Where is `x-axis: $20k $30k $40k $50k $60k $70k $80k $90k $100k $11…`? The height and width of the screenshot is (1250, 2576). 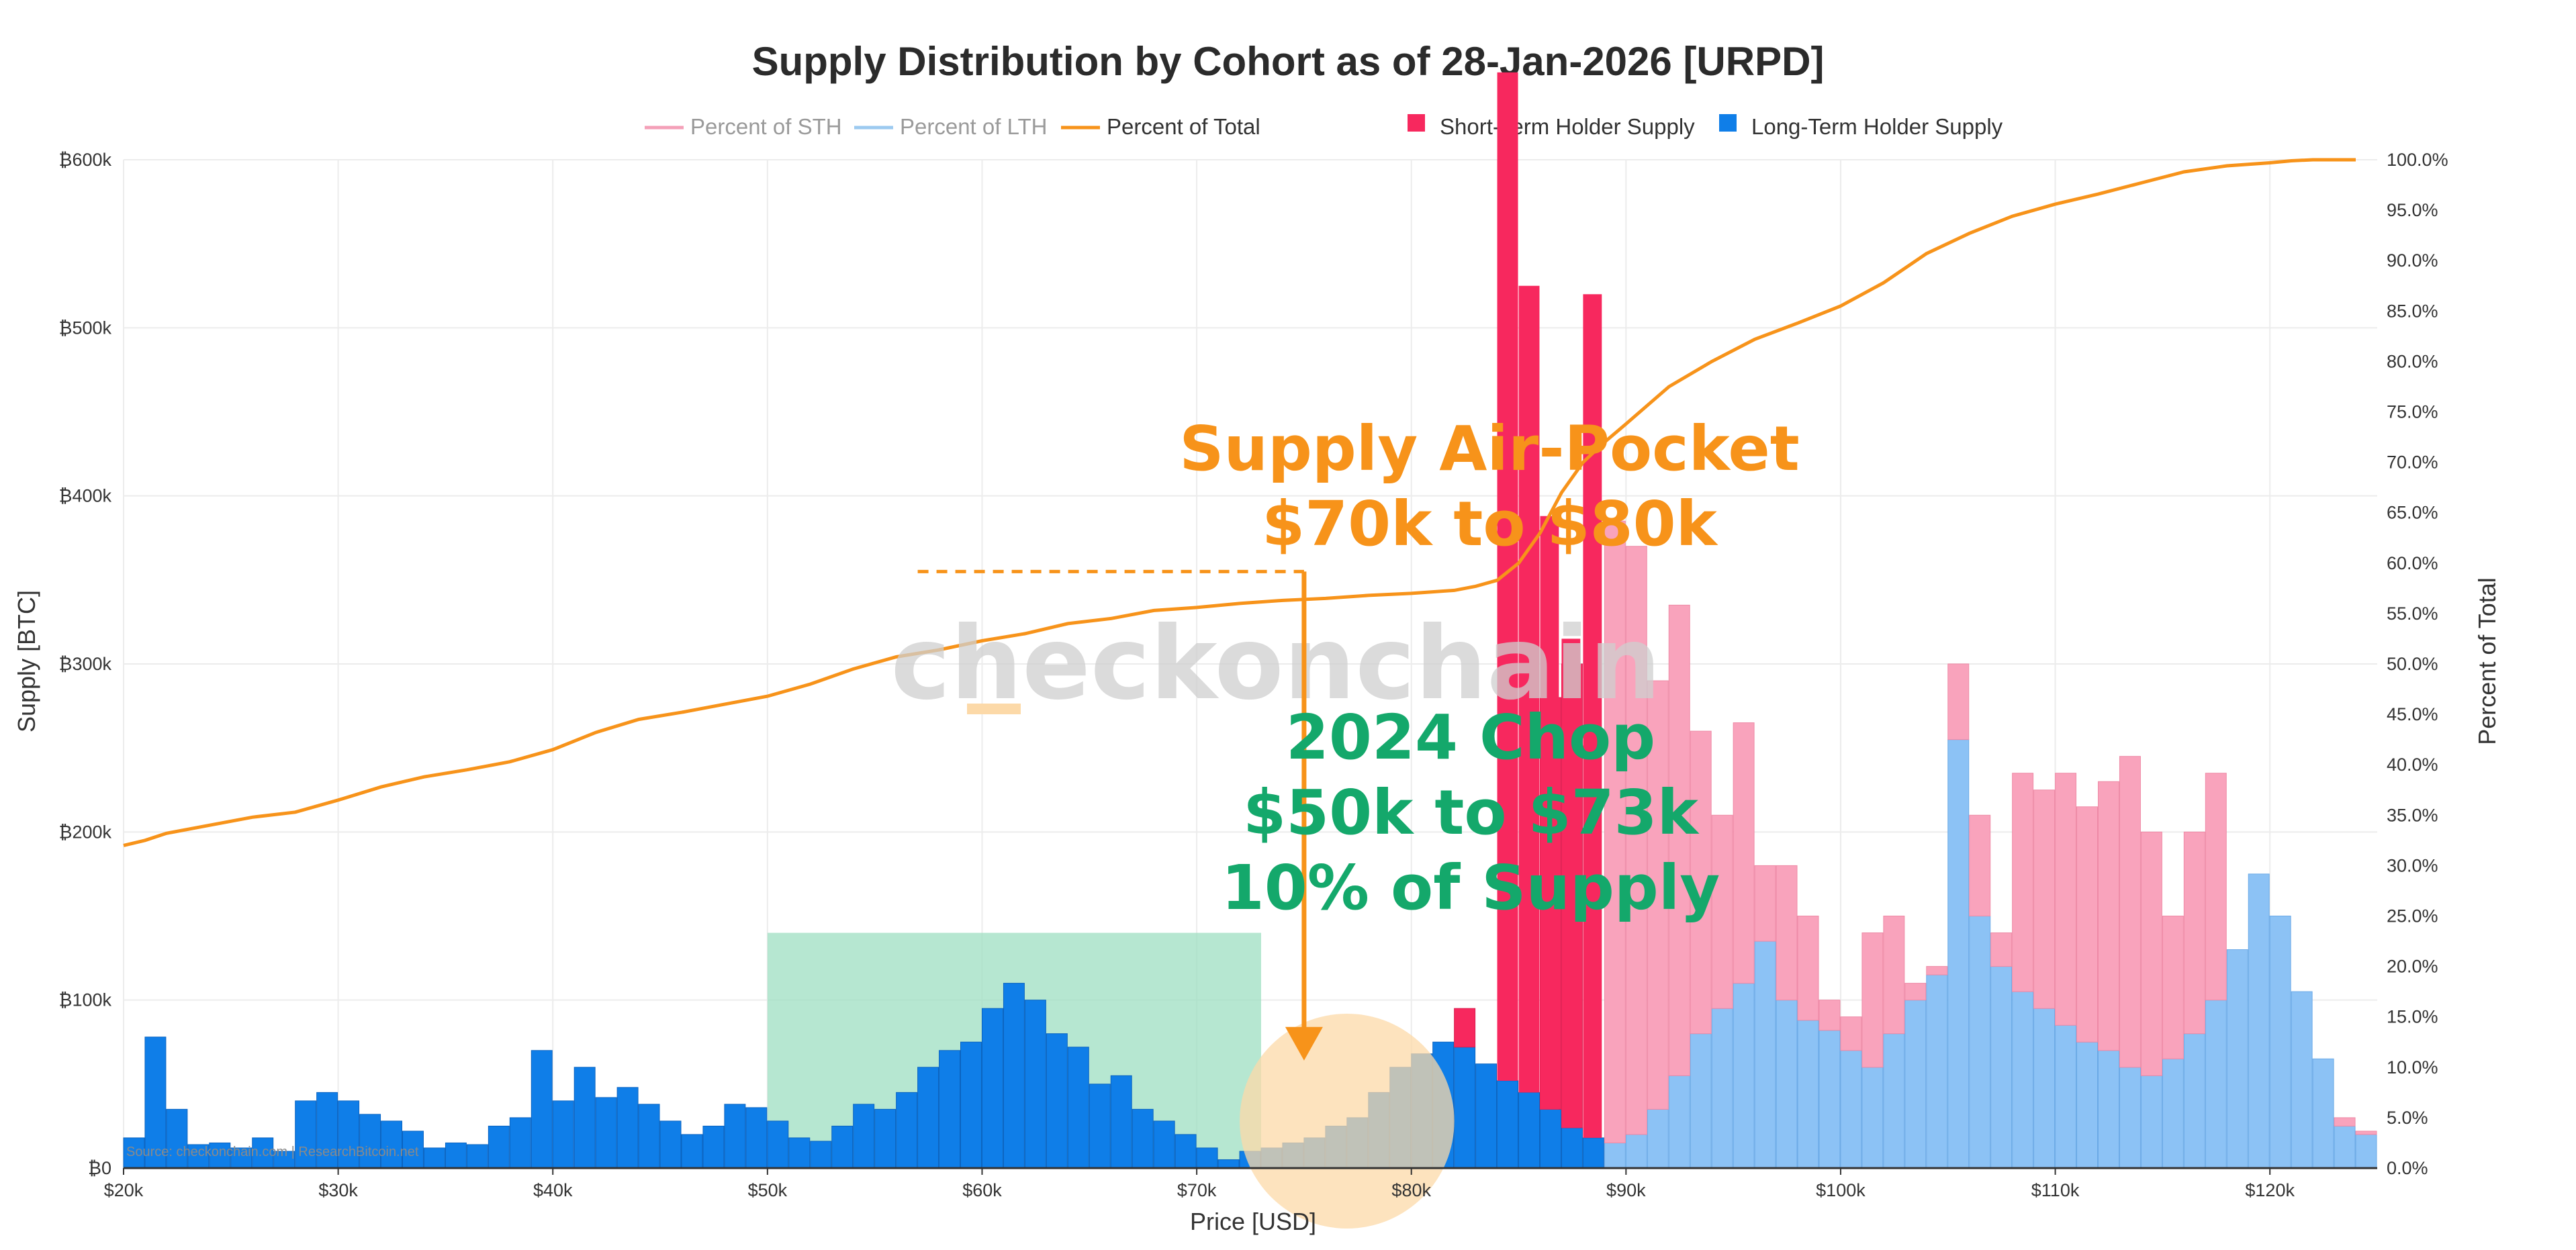
x-axis: $20k $30k $40k $50k $60k $70k $80k $90k $100k $11… is located at coordinates (1199, 1184).